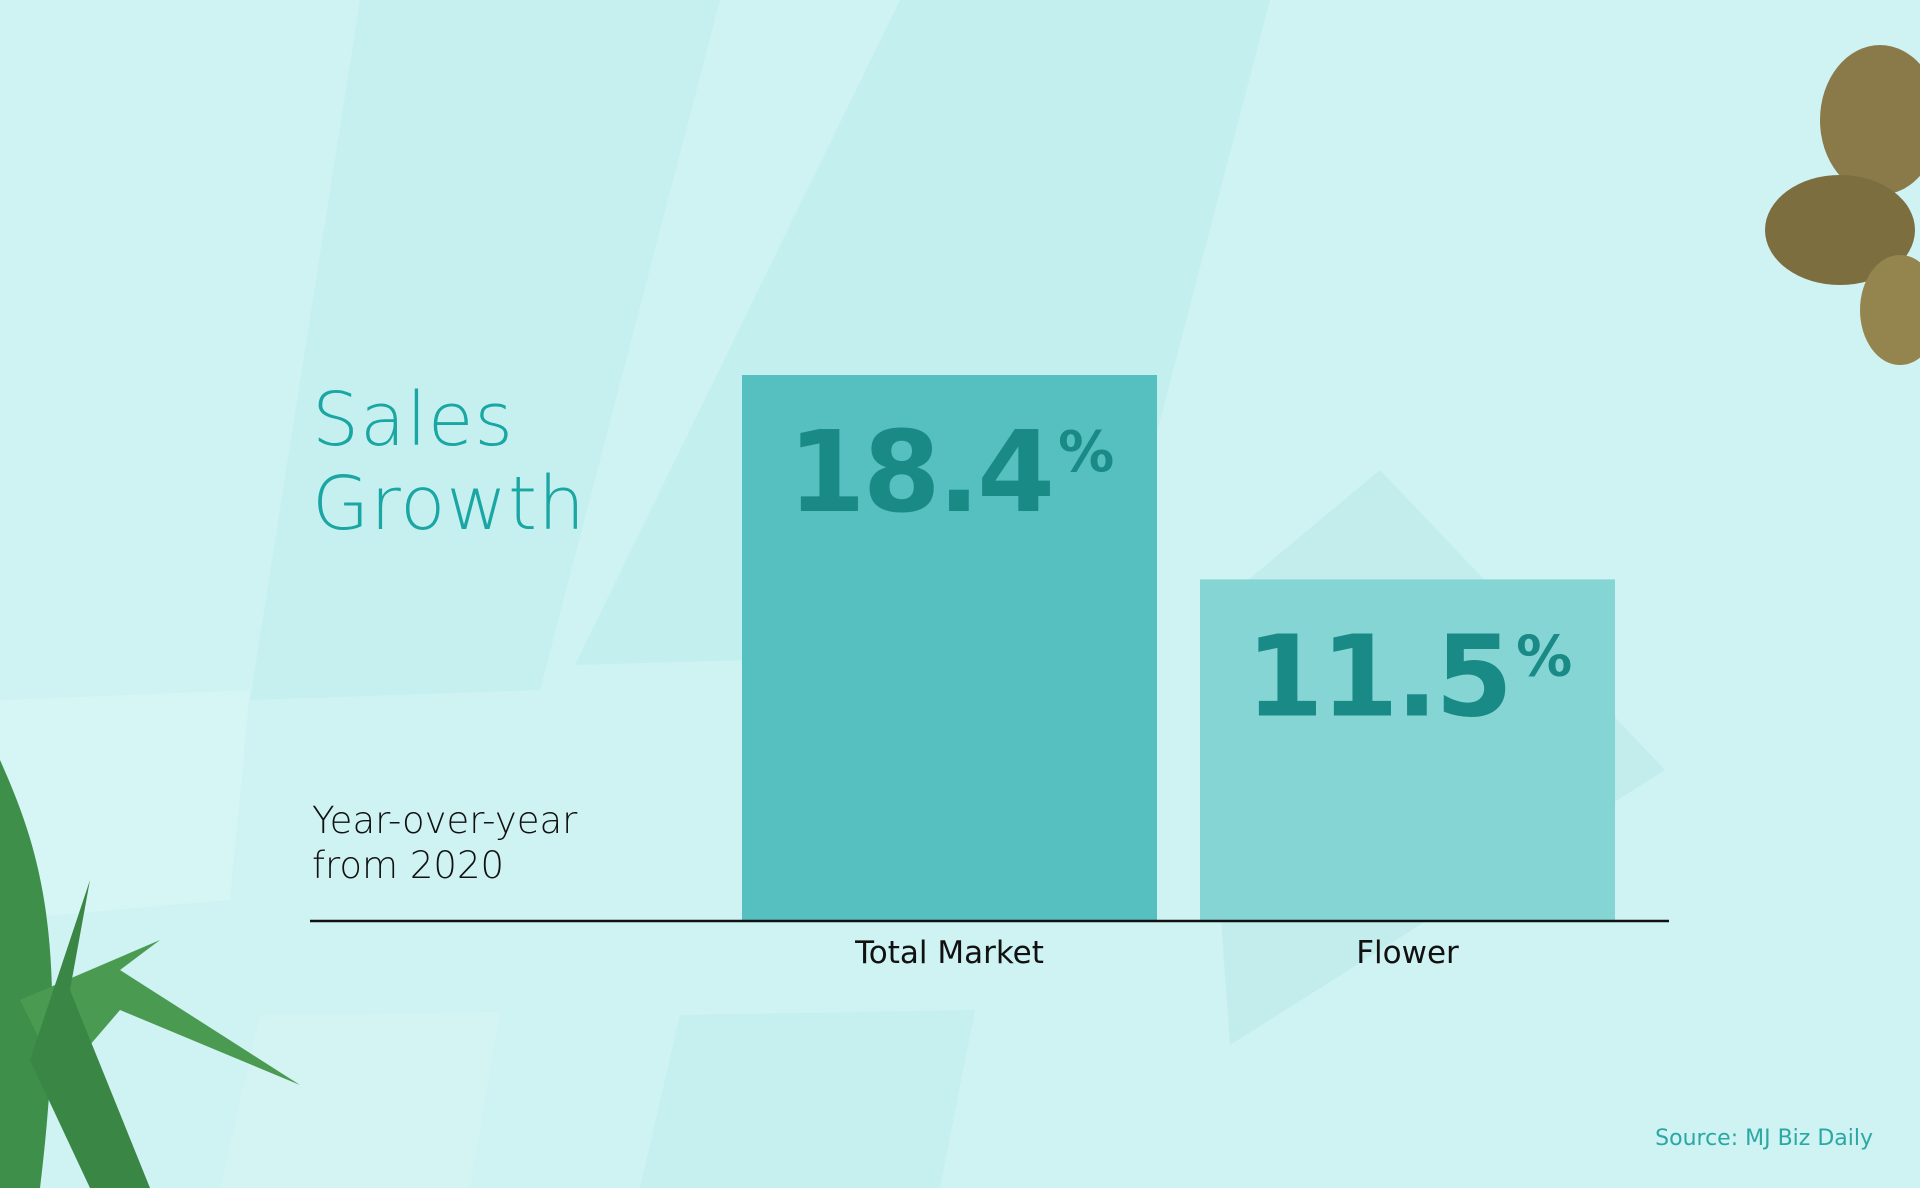 The image size is (1920, 1188). What do you see at coordinates (1407, 953) in the screenshot?
I see `x-tick-label: Flower` at bounding box center [1407, 953].